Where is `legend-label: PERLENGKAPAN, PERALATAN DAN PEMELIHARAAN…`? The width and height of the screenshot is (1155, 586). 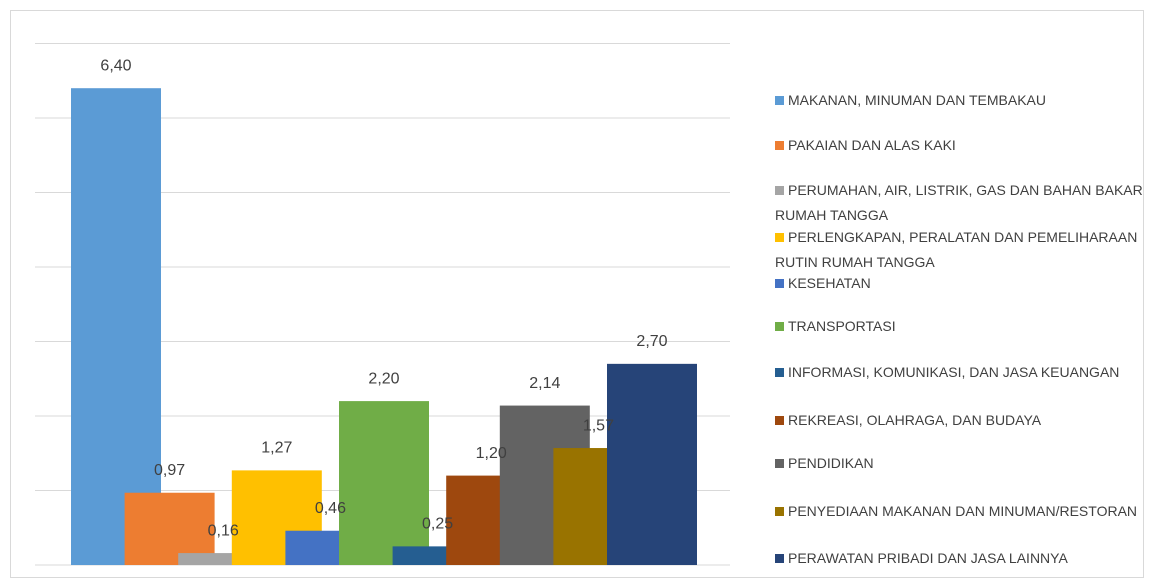 legend-label: PERLENGKAPAN, PERALATAN DAN PEMELIHARAAN… is located at coordinates (956, 249).